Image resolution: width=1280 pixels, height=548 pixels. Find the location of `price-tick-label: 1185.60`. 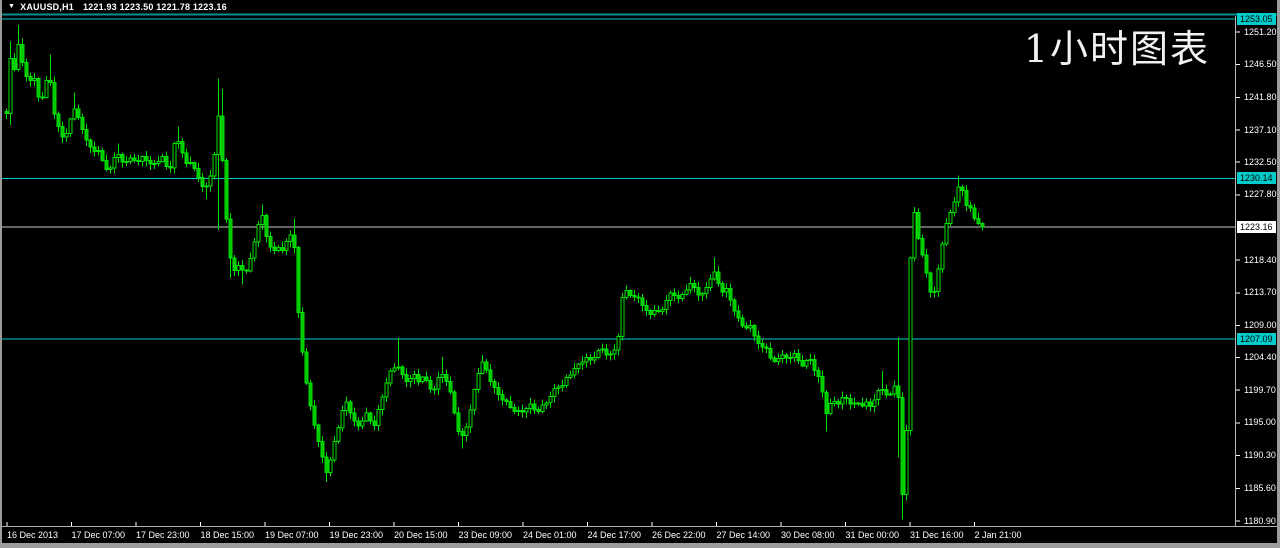

price-tick-label: 1185.60 is located at coordinates (1260, 487).